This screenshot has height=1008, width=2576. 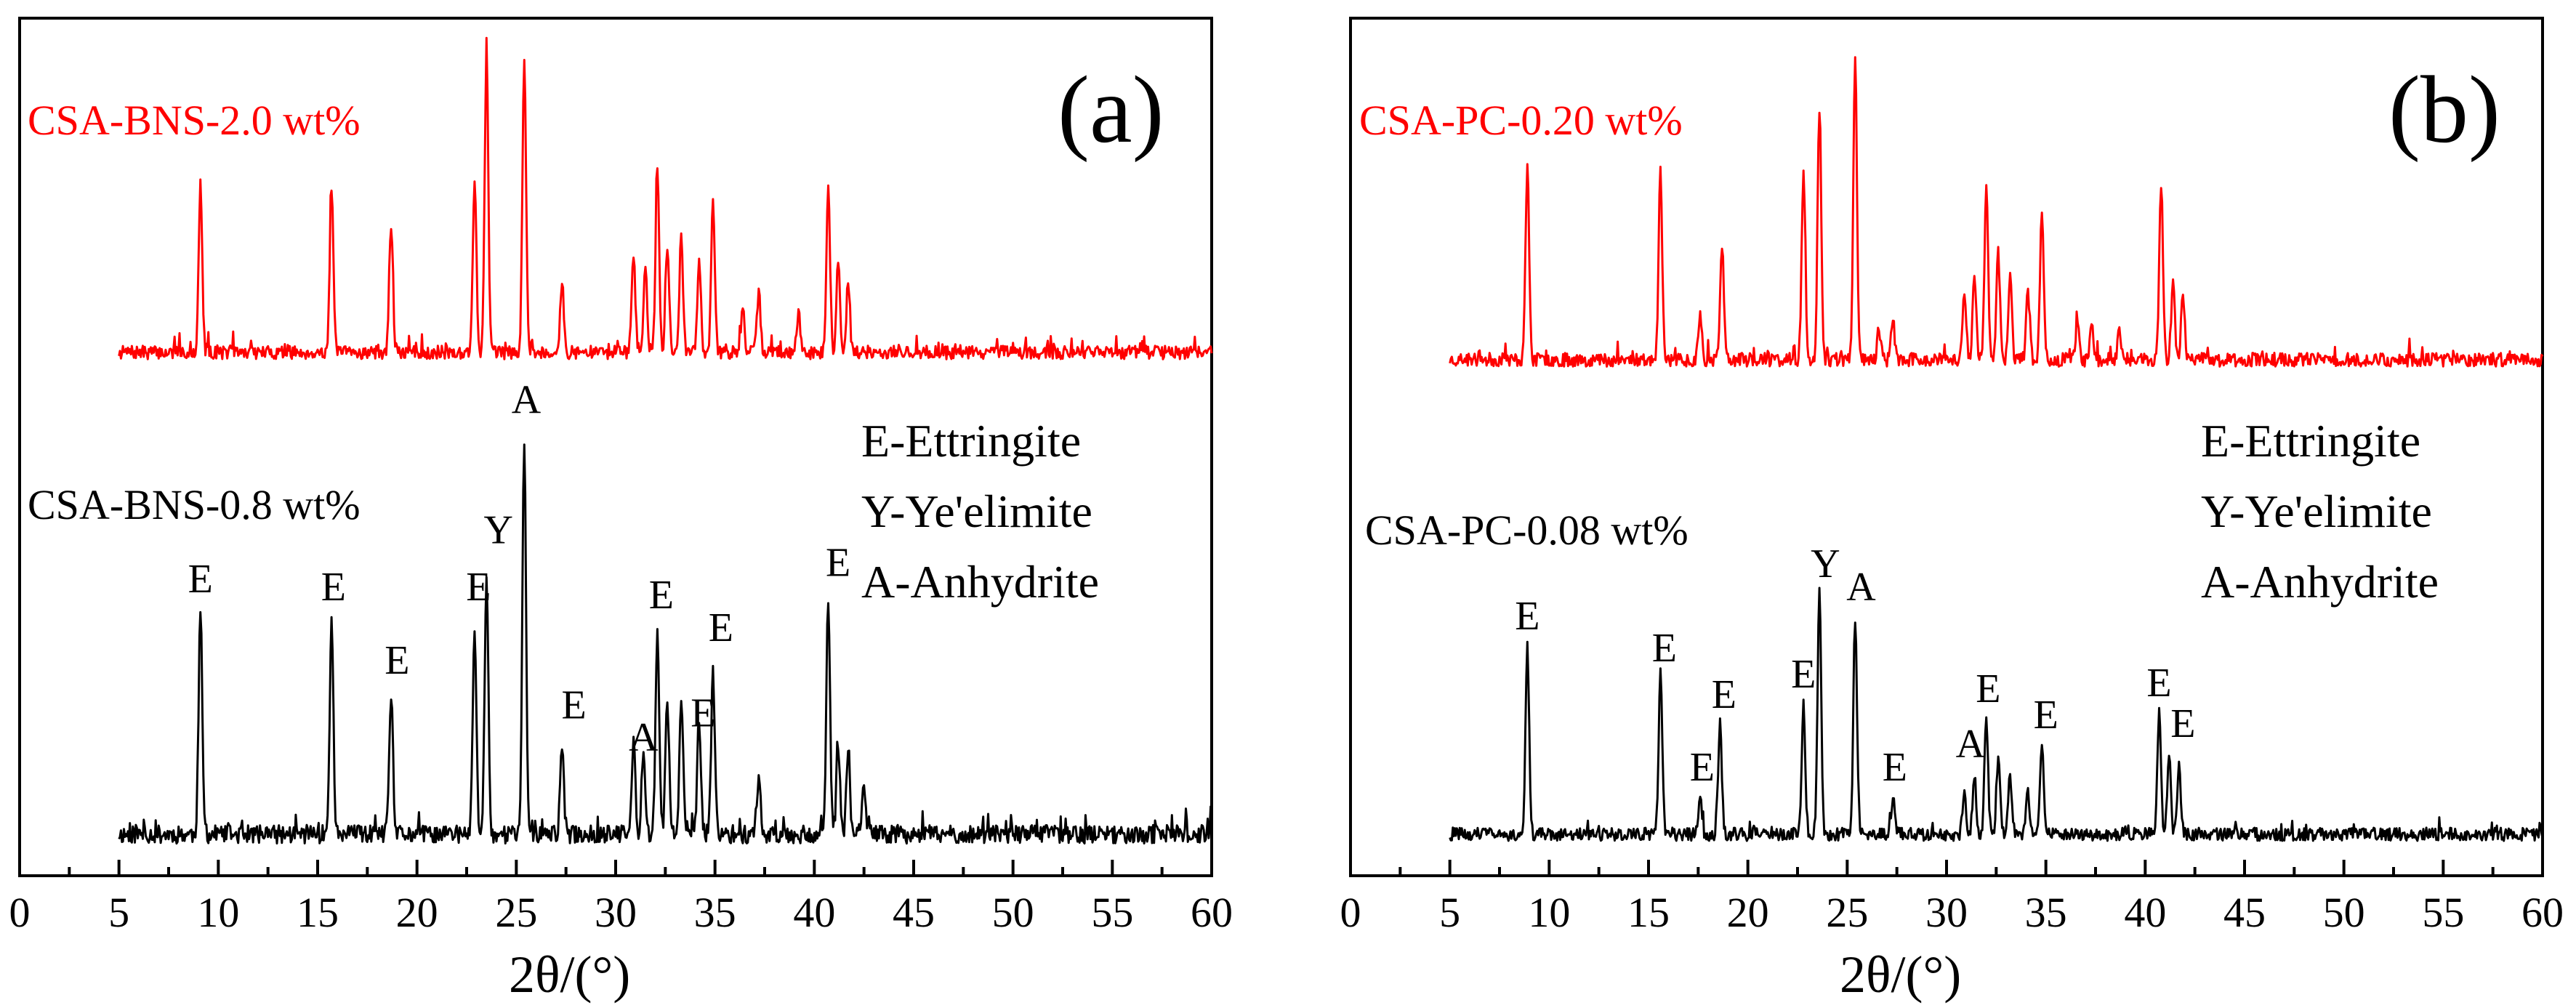 I want to click on panel-a-bottom-series-label: CSA-BNS-0.8 wt%, so click(x=194, y=504).